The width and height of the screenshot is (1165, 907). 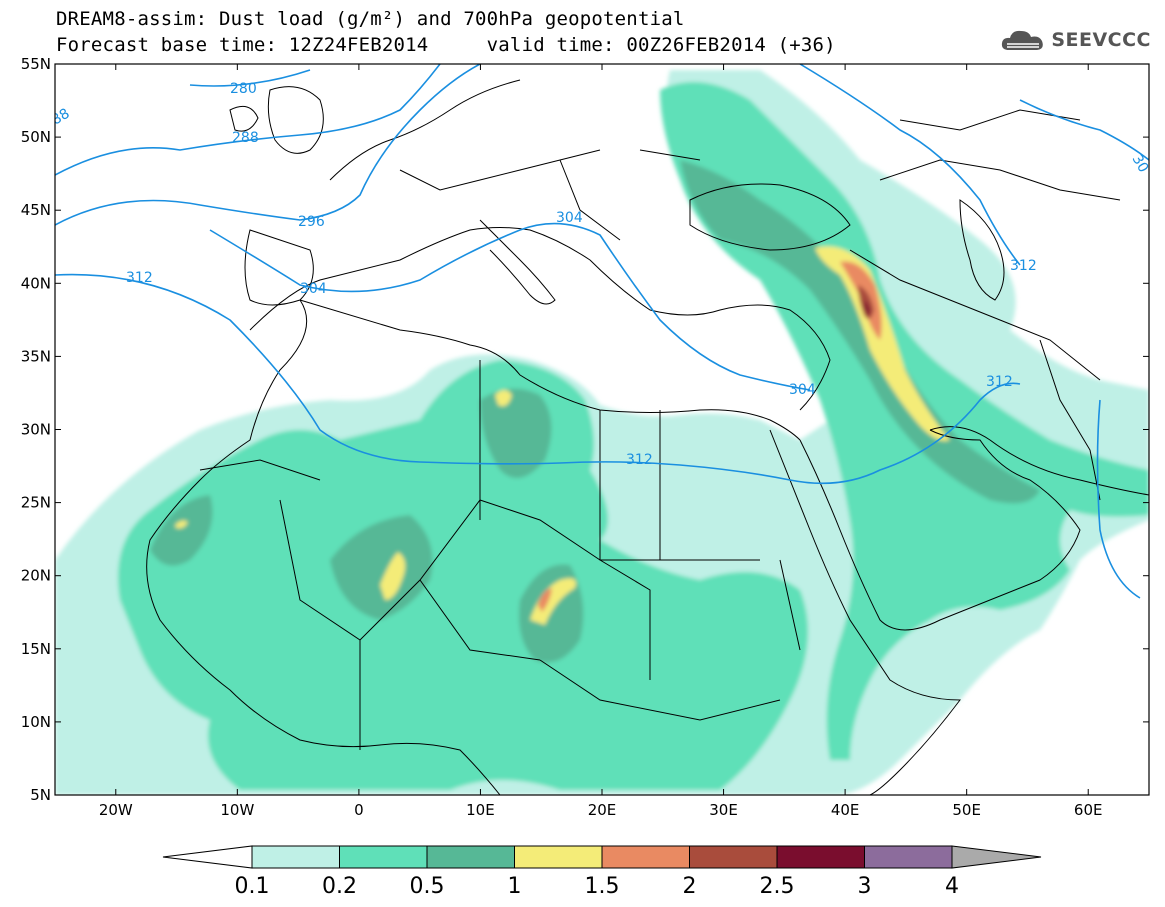 I want to click on colorbar-label: 1.5, so click(x=602, y=886).